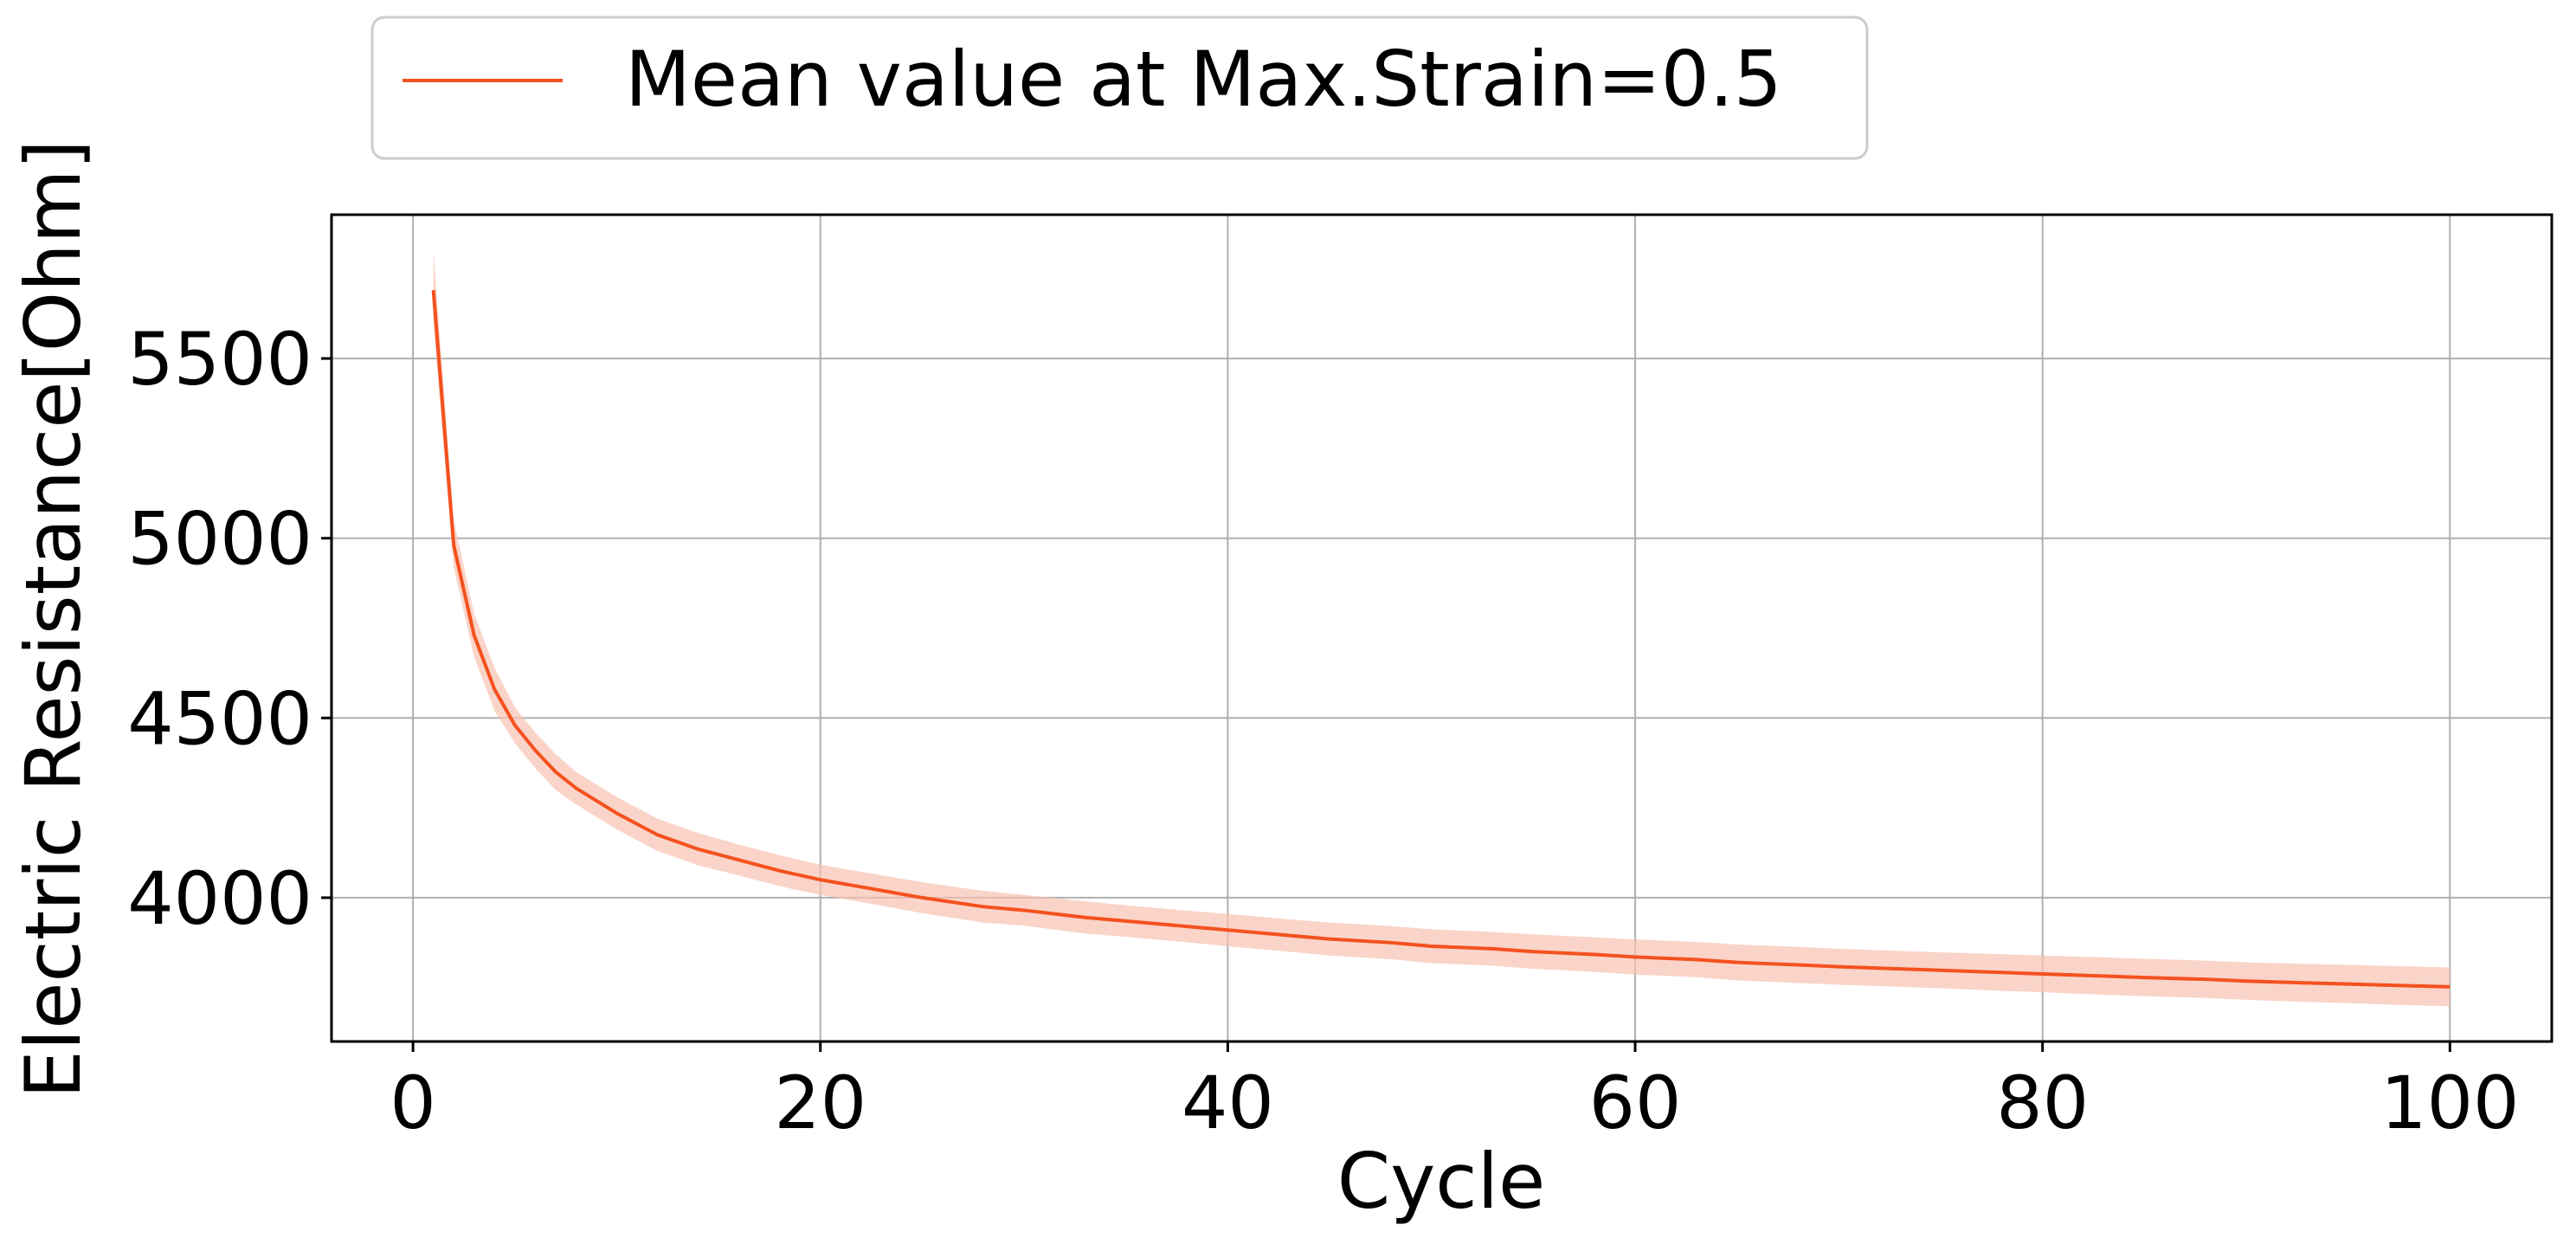 The width and height of the screenshot is (2576, 1251). I want to click on y-axis-ticks: 4000 4500 5000 5500, so click(229, 629).